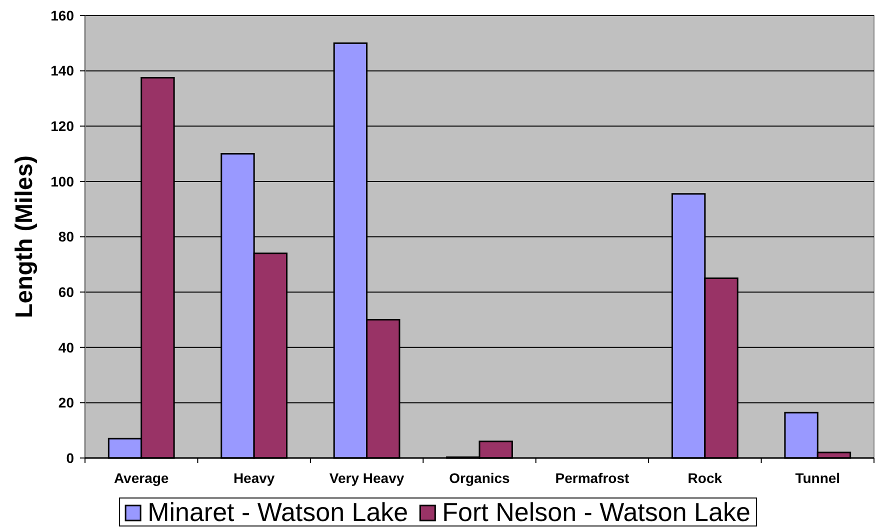 Image resolution: width=876 pixels, height=527 pixels. Describe the element at coordinates (66, 347) in the screenshot. I see `y-tick-label: 40` at that location.